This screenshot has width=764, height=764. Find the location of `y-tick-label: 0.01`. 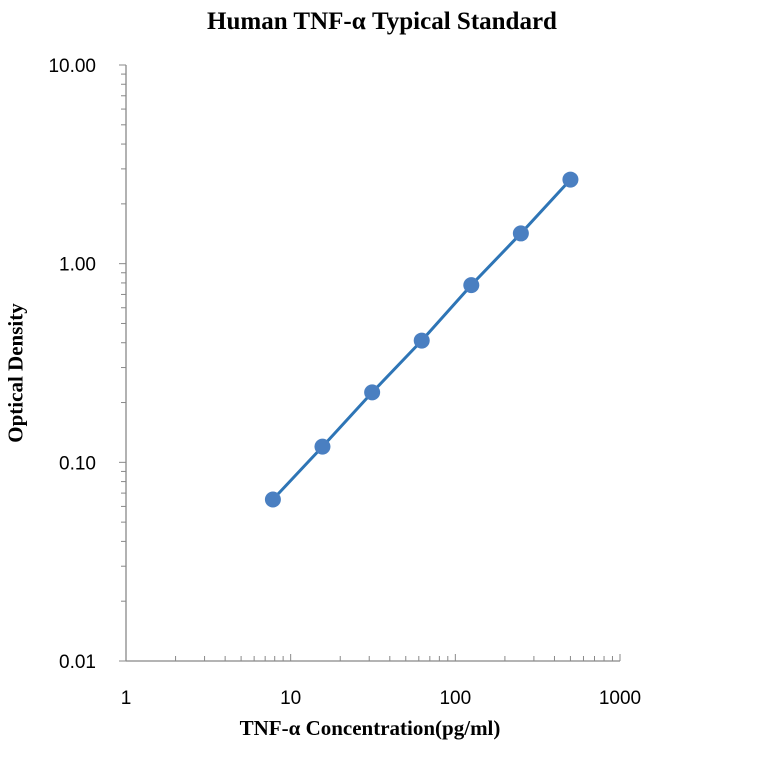

y-tick-label: 0.01 is located at coordinates (77, 662).